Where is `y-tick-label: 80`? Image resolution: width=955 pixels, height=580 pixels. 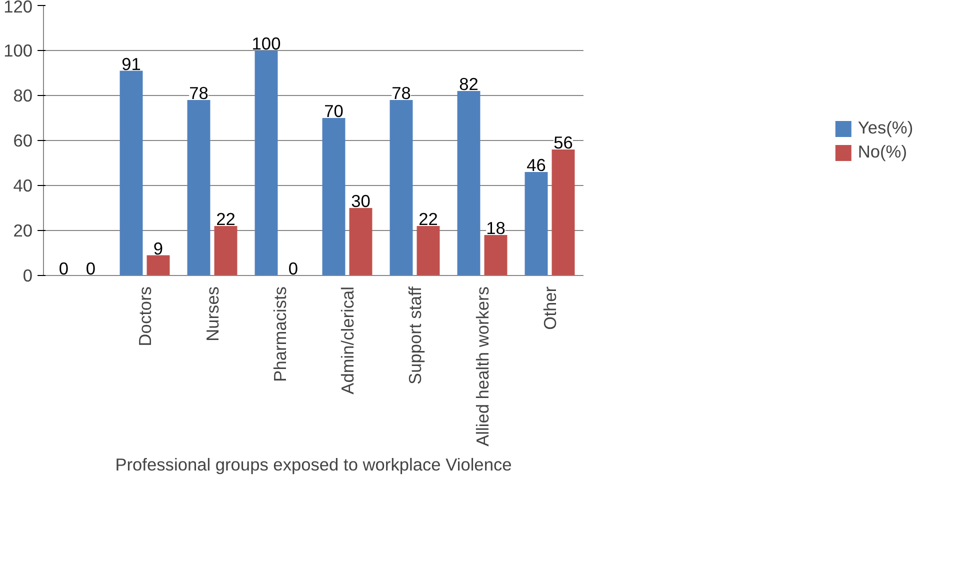 y-tick-label: 80 is located at coordinates (23, 96).